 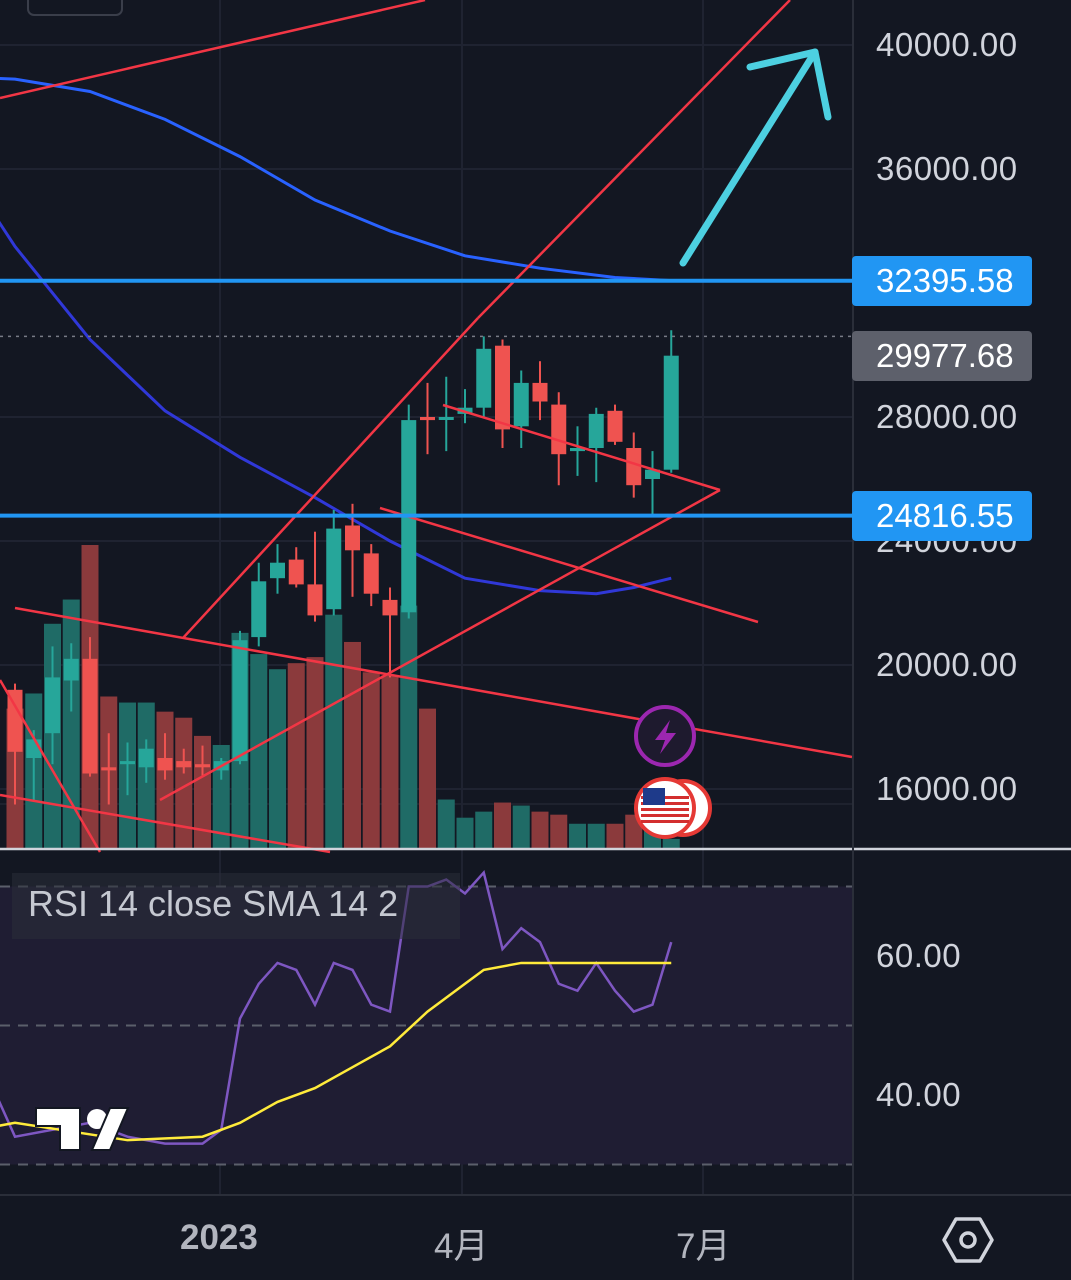 I want to click on logo-slash, so click(x=110, y=1129).